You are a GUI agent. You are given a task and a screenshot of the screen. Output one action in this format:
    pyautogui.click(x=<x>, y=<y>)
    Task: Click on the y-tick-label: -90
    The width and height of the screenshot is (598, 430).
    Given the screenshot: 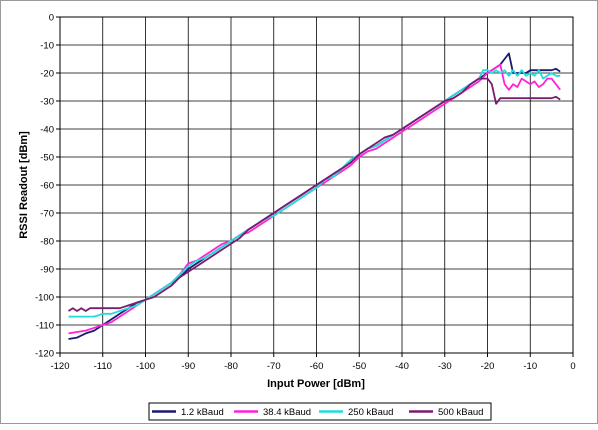 What is the action you would take?
    pyautogui.click(x=47, y=270)
    